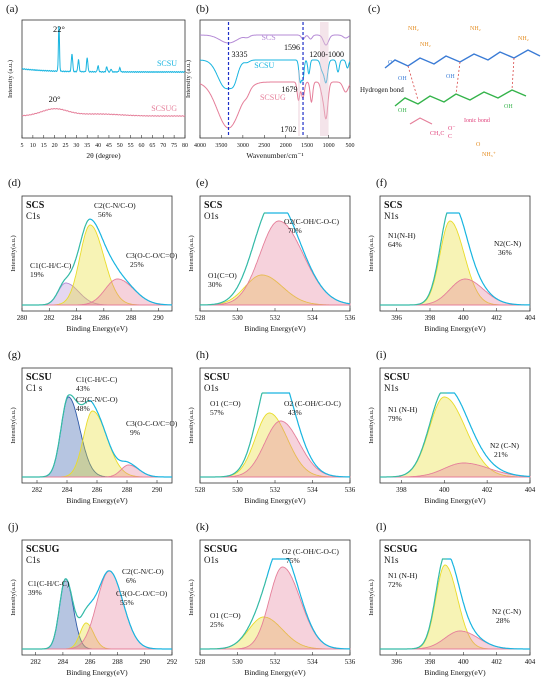 Image resolution: width=550 pixels, height=686 pixels. I want to click on structure-group: NH₃⁺, so click(489, 155).